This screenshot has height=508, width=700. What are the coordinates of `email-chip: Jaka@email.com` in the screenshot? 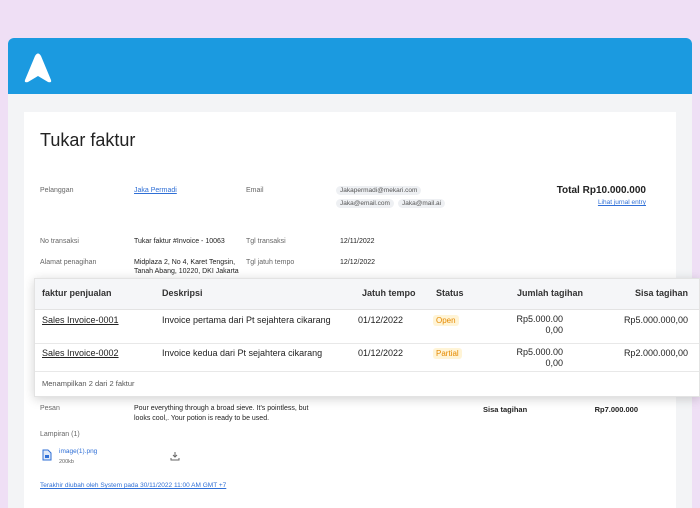 It's located at (365, 203).